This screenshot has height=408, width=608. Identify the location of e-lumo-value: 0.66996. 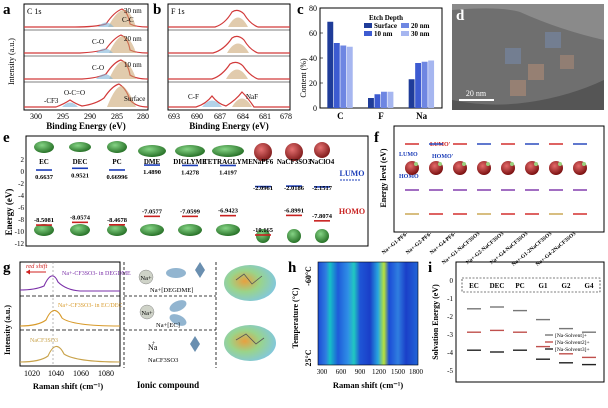
(117, 177).